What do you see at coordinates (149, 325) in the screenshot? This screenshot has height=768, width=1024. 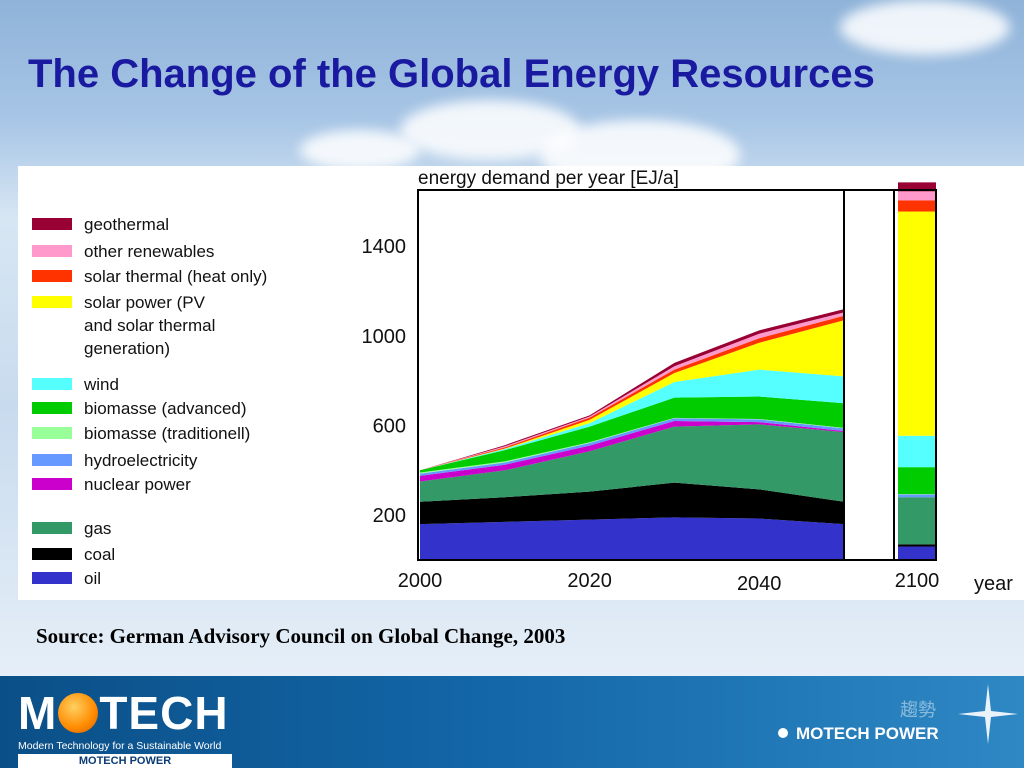 I see `legend-label: and solar thermal` at bounding box center [149, 325].